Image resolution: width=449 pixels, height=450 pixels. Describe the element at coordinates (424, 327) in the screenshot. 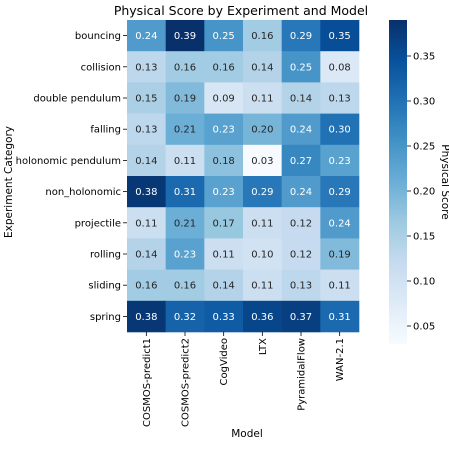

I see `colorbar-tick-label: 0.05` at that location.